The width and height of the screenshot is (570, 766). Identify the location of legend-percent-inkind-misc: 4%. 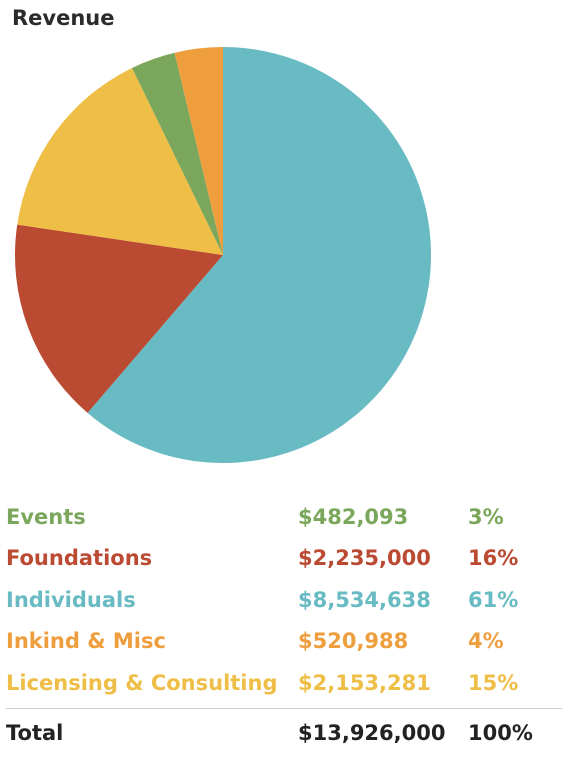
(486, 641).